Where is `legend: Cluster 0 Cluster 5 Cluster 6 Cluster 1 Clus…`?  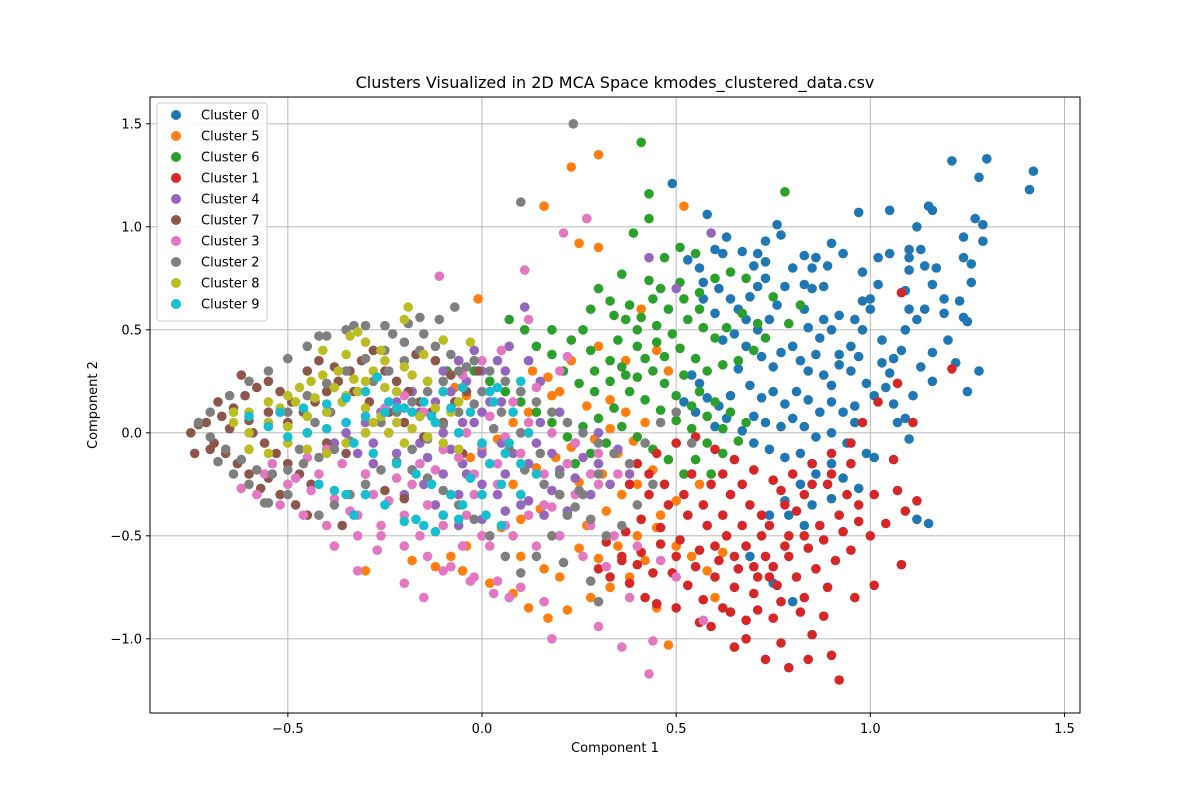
legend: Cluster 0 Cluster 5 Cluster 6 Cluster 1 Clus… is located at coordinates (212, 212).